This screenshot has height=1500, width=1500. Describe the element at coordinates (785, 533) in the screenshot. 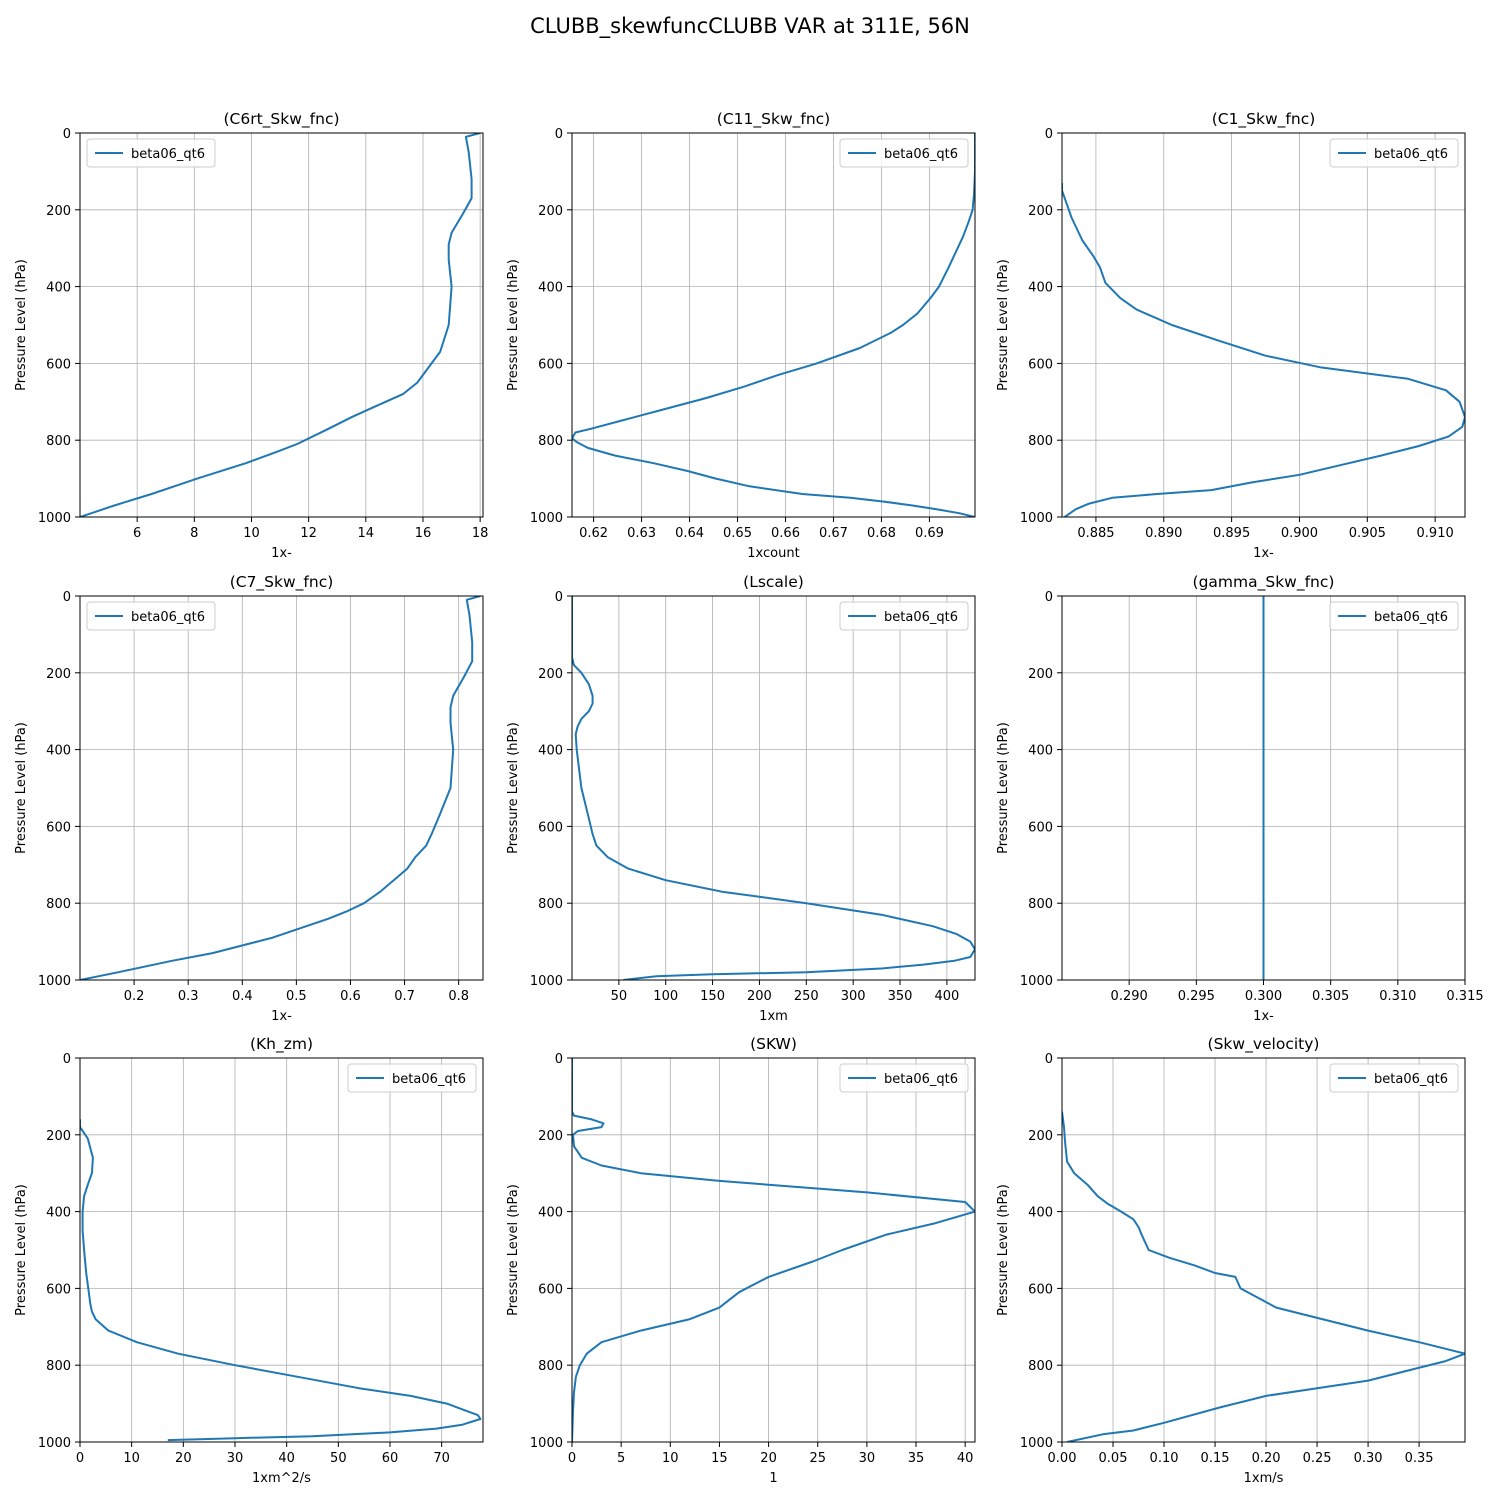

I see `x-tick-label: 0.66` at that location.